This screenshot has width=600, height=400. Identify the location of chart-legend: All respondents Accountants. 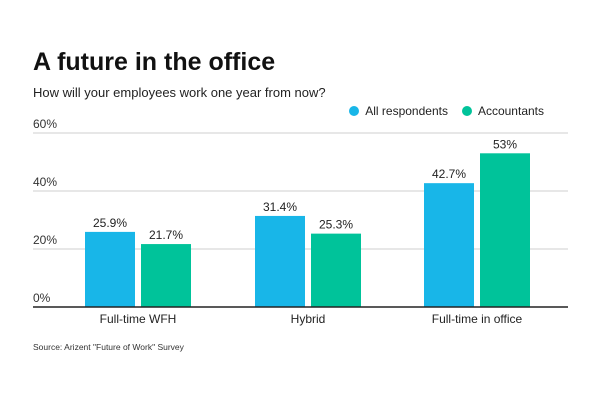
(439, 111).